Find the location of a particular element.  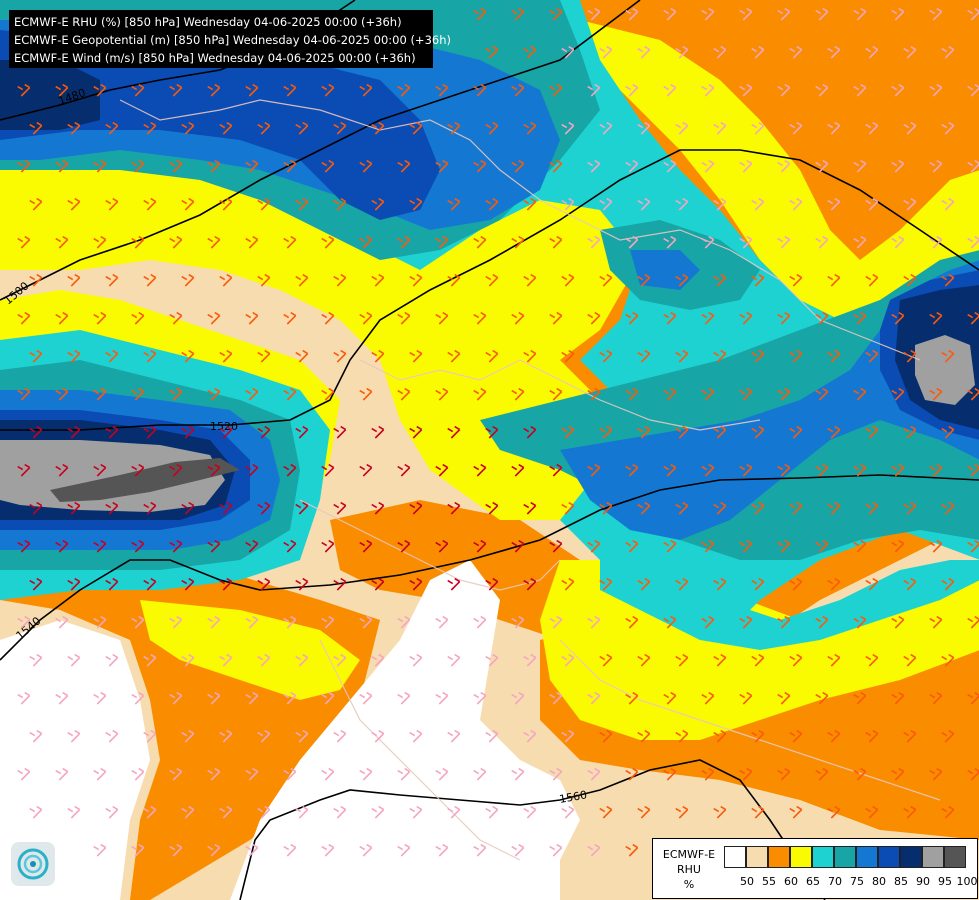

legend-tick: 75 is located at coordinates (857, 881).